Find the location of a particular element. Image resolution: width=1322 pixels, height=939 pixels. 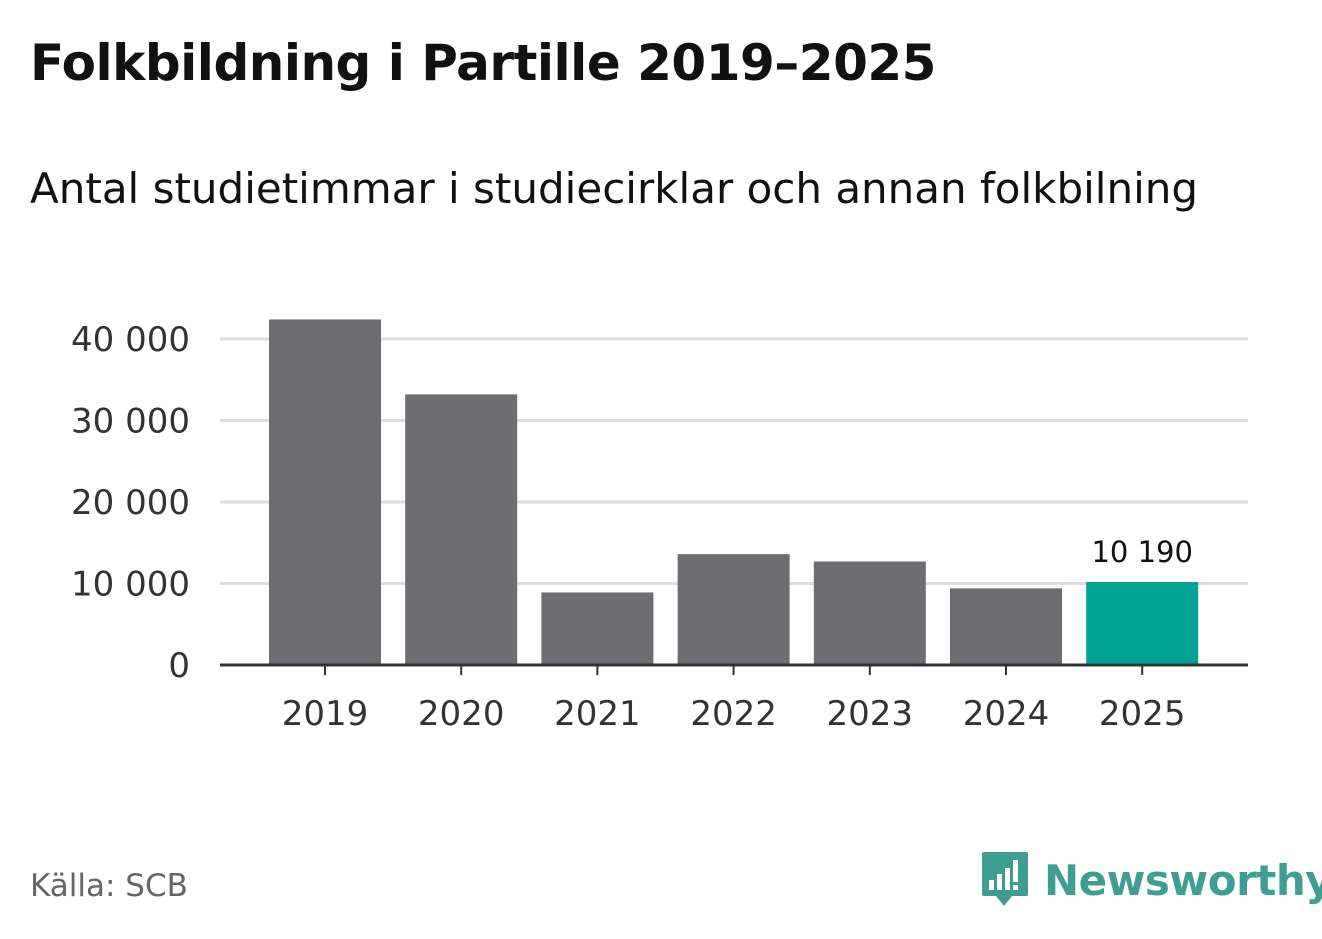

y-tick-label: 0 is located at coordinates (179, 666).